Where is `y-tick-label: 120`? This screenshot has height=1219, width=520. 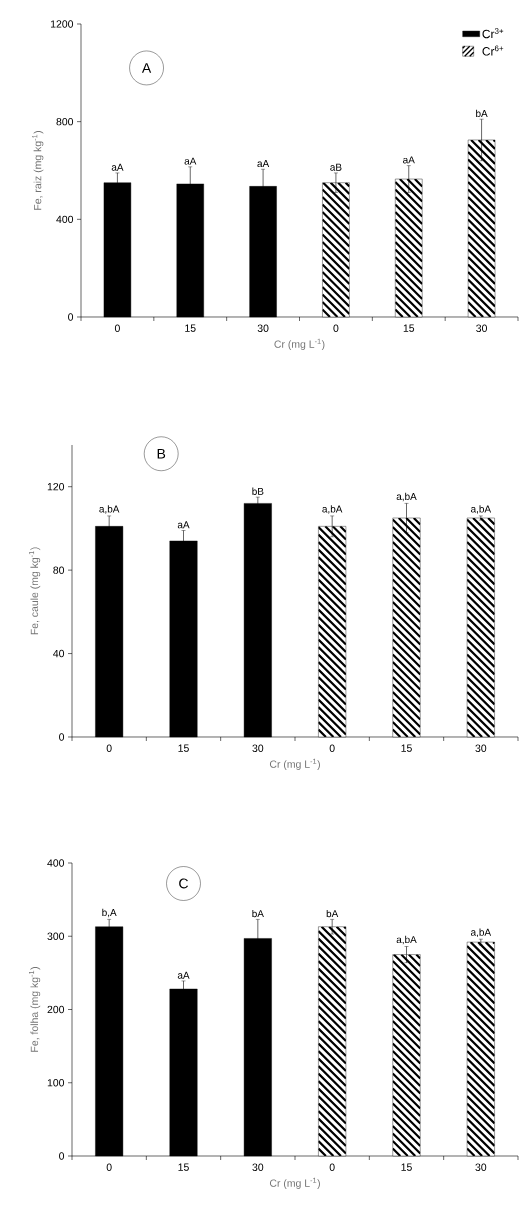 y-tick-label: 120 is located at coordinates (56, 487).